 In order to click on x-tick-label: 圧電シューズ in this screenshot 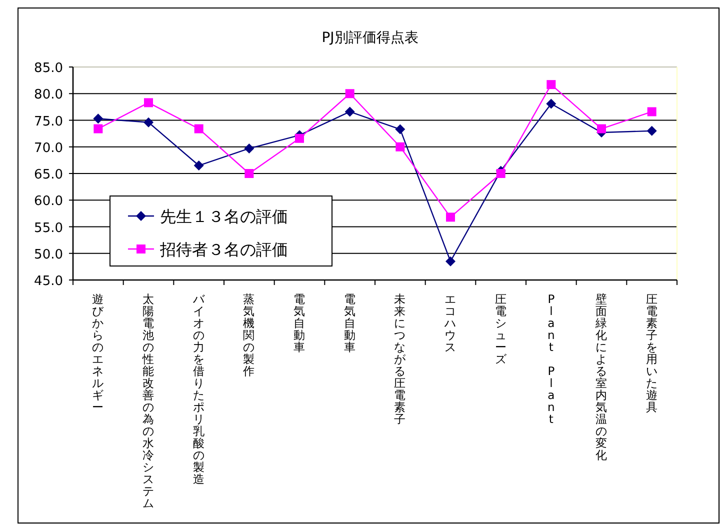, I will do `click(501, 329)`.